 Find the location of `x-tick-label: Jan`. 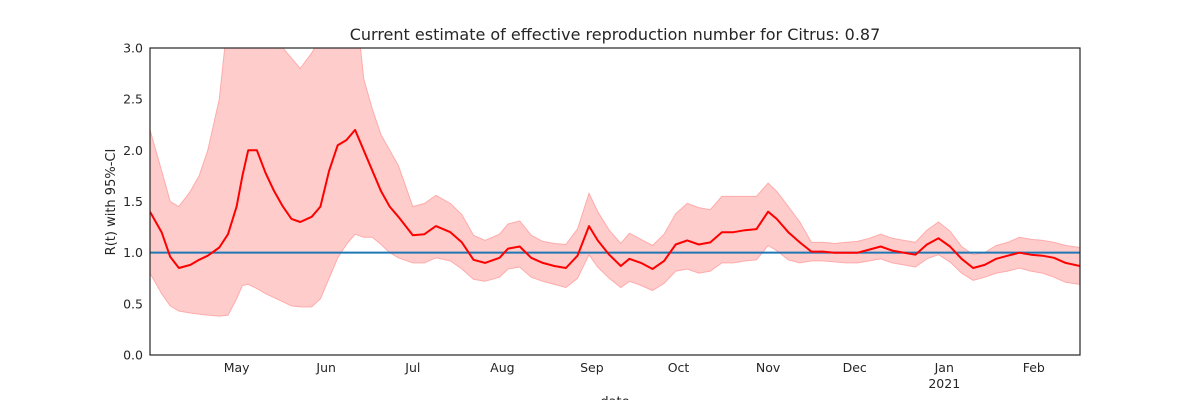

x-tick-label: Jan is located at coordinates (944, 367).